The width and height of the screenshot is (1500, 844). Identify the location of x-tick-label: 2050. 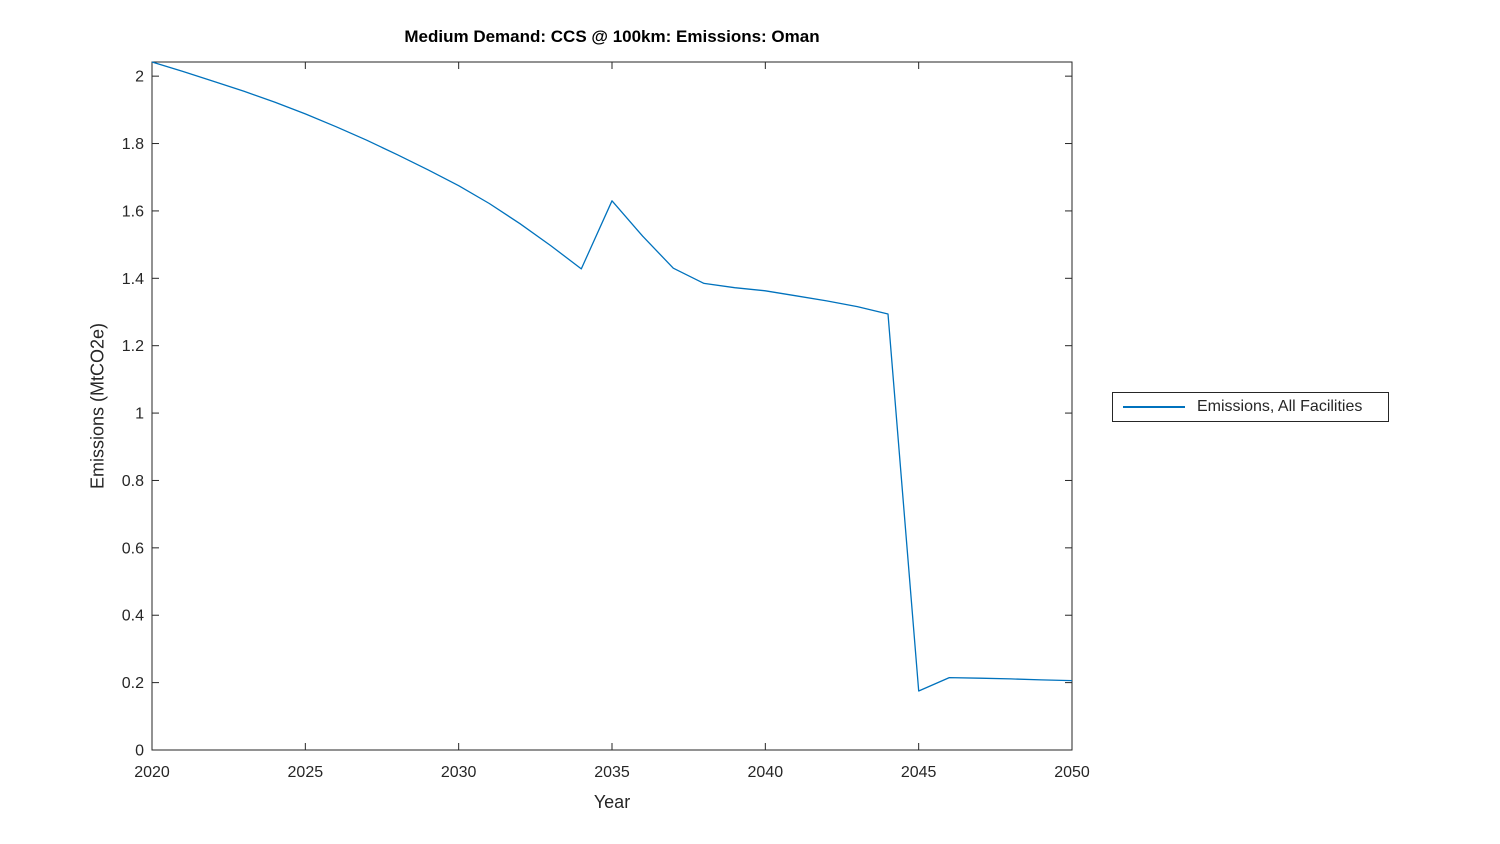
(1072, 772).